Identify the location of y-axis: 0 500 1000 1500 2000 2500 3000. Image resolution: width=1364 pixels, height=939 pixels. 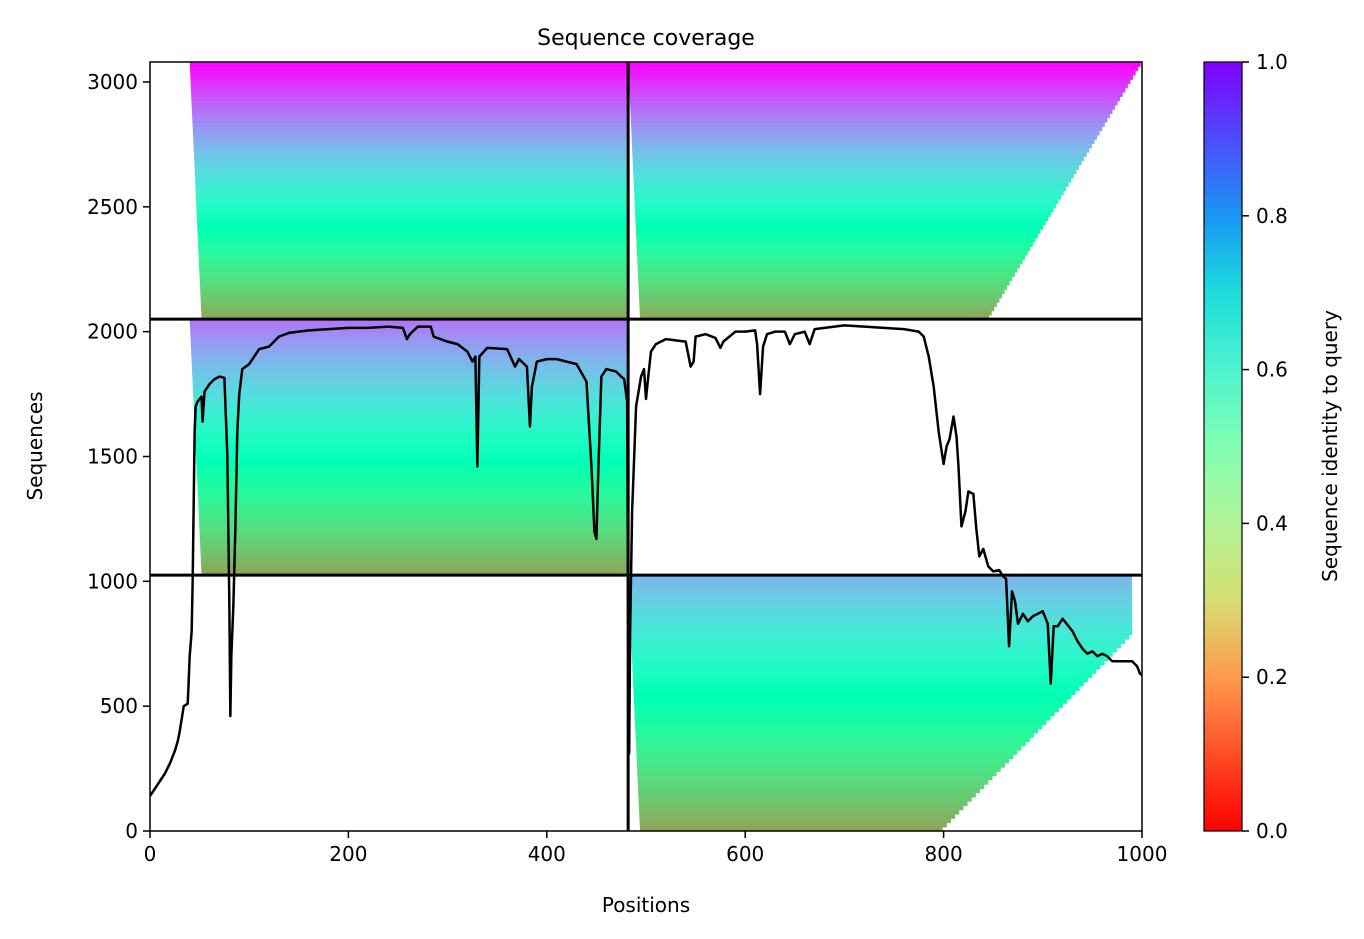
(118, 456).